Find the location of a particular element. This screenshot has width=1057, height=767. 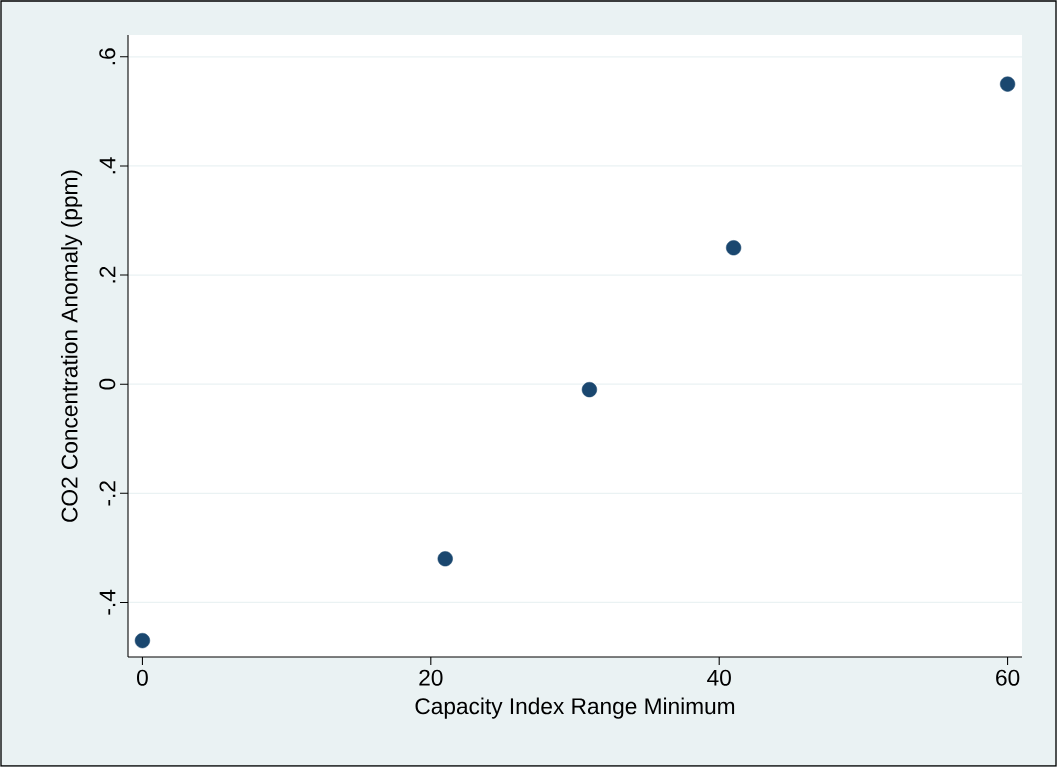

x-axis-title: Capacity Index Range Minimum is located at coordinates (575, 708).